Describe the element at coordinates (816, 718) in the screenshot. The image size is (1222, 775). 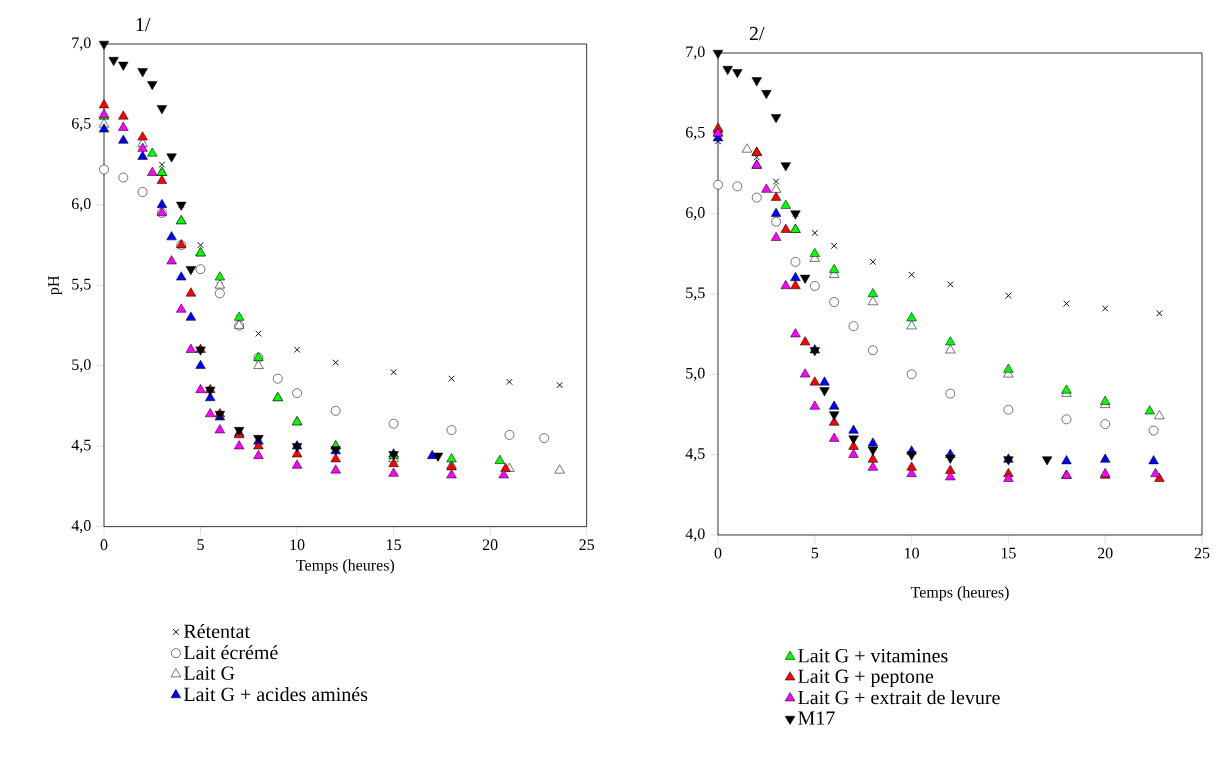
I see `legend-label: M17` at that location.